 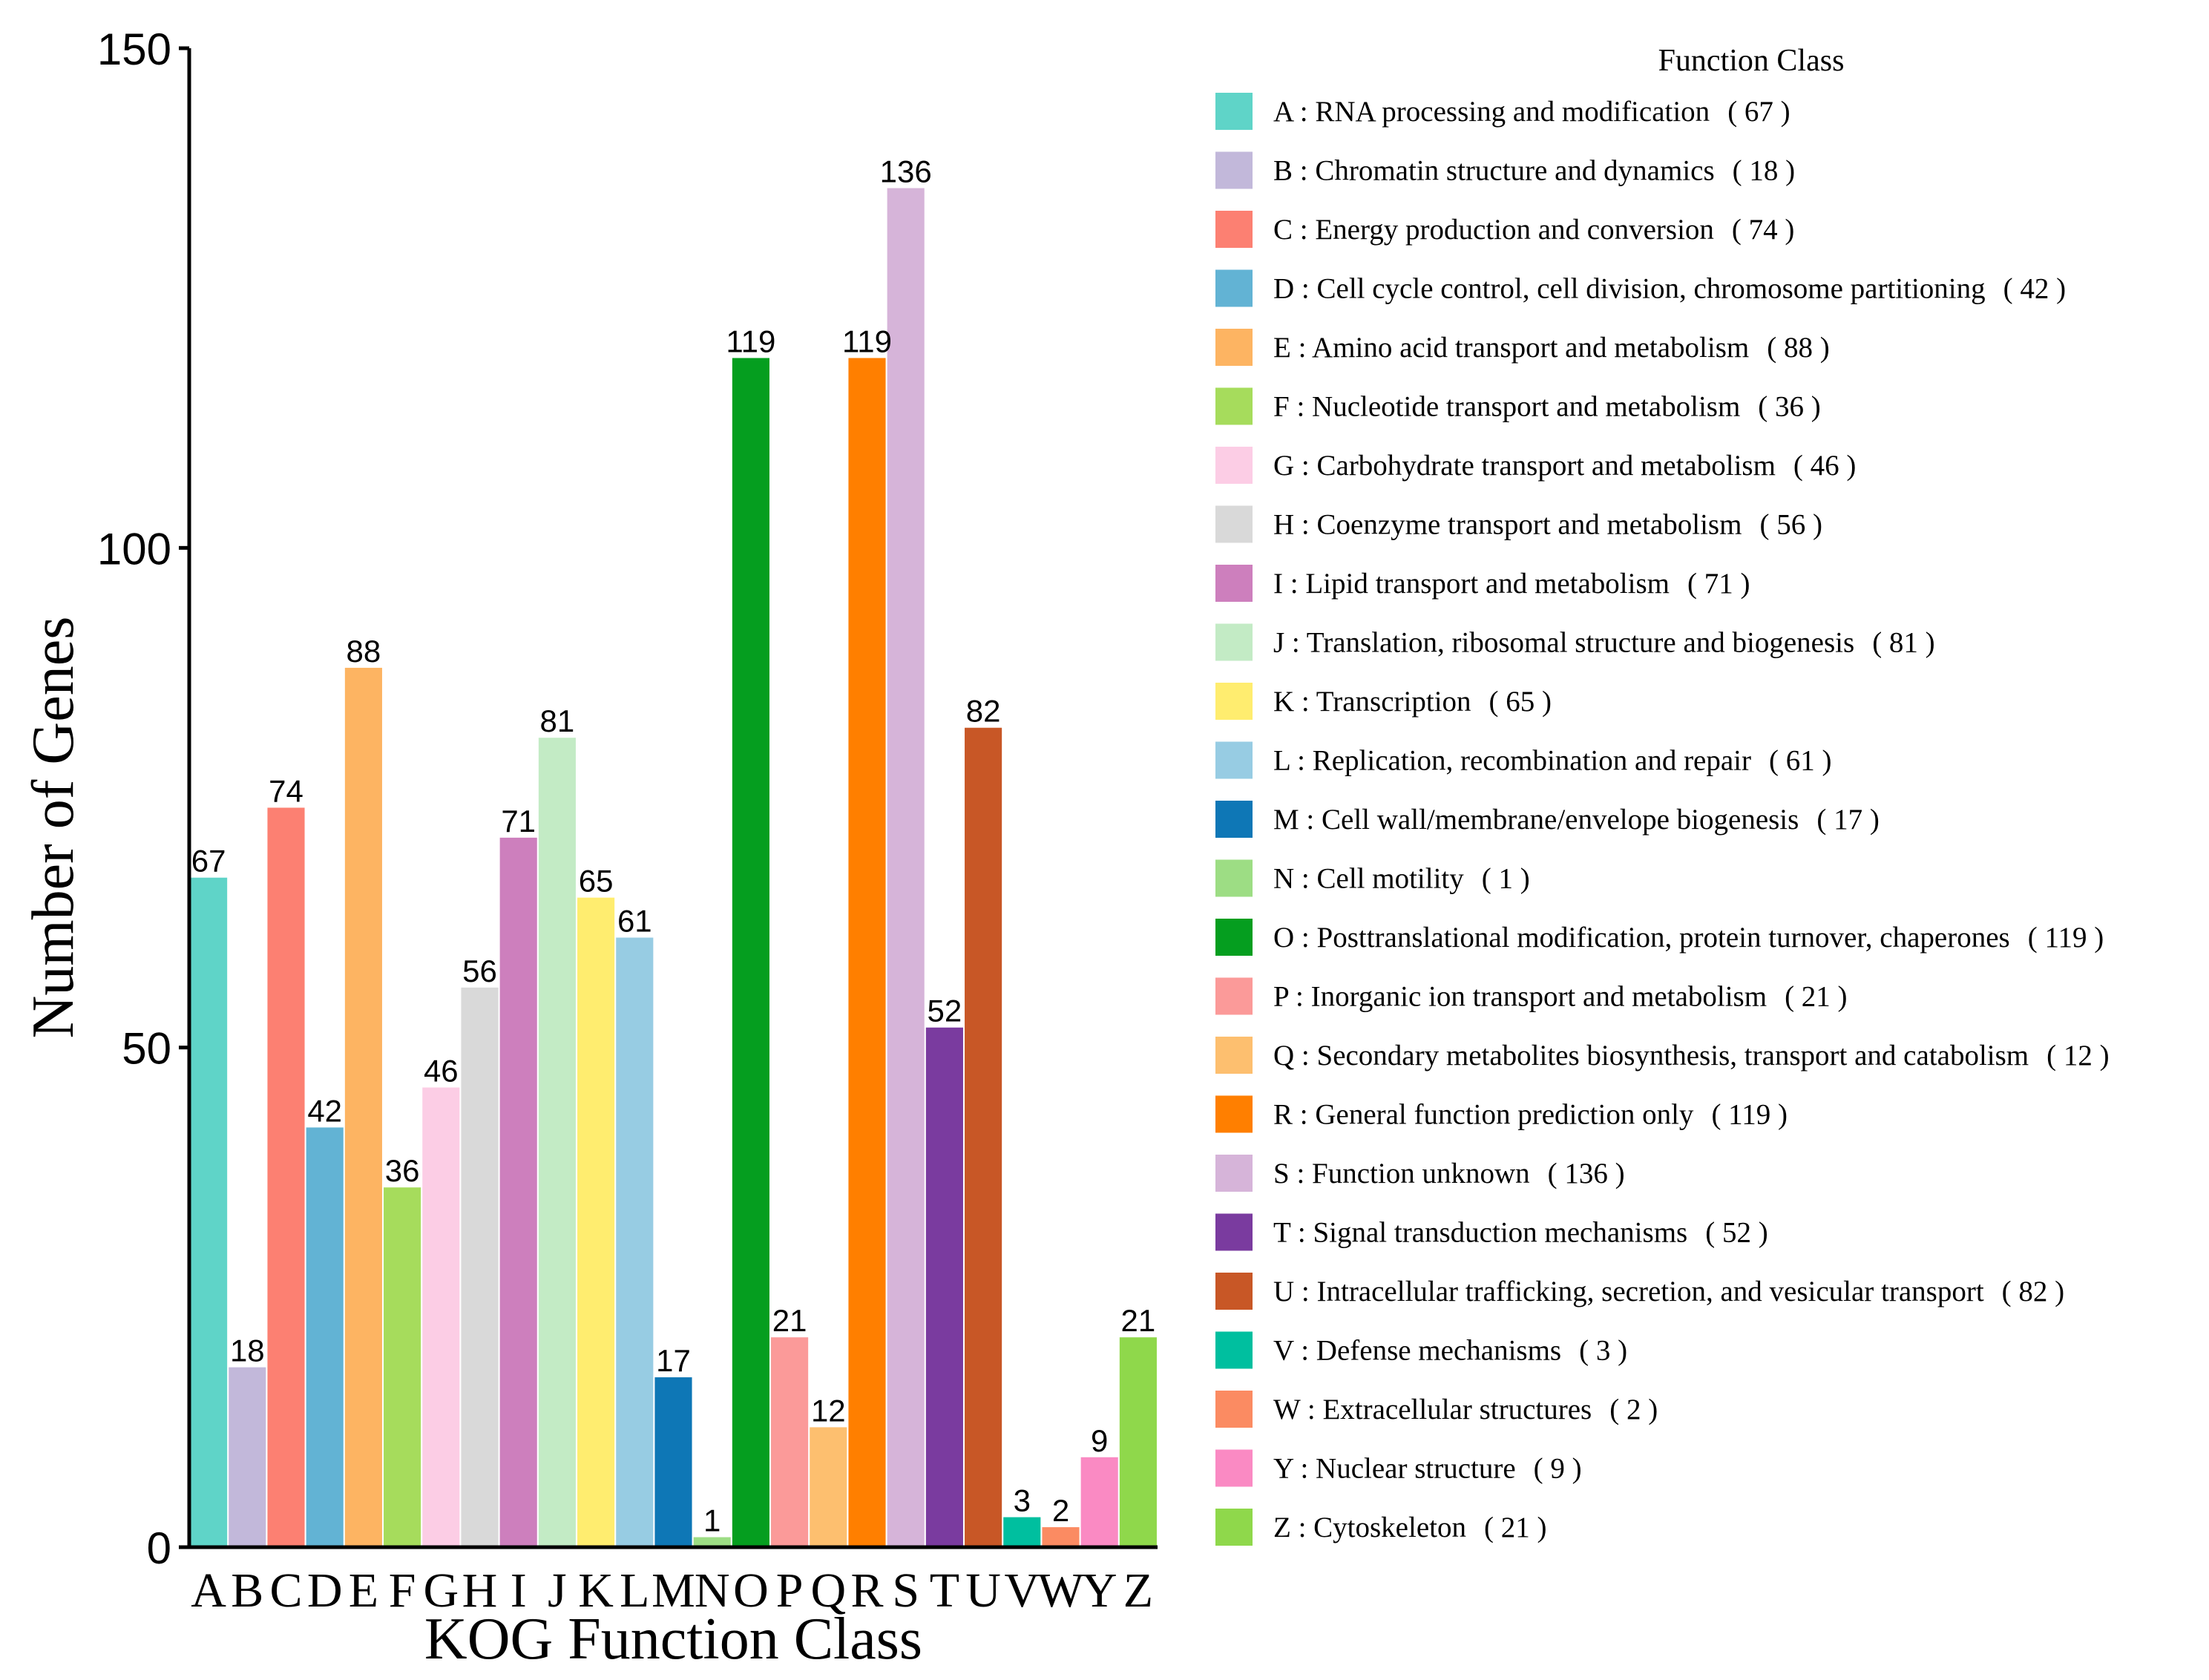 What do you see at coordinates (1511, 348) in the screenshot?
I see `legend-description: E : Amino acid transport and metabolism` at bounding box center [1511, 348].